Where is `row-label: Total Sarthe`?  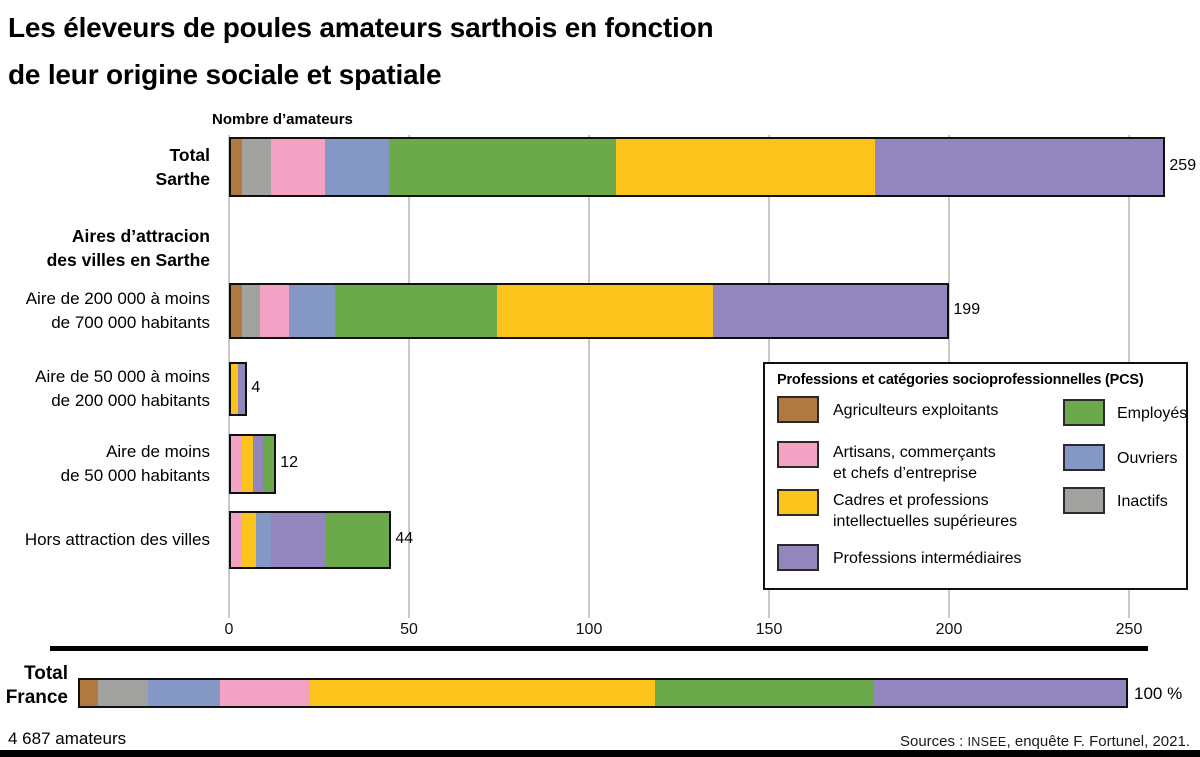
row-label: Total Sarthe is located at coordinates (105, 167).